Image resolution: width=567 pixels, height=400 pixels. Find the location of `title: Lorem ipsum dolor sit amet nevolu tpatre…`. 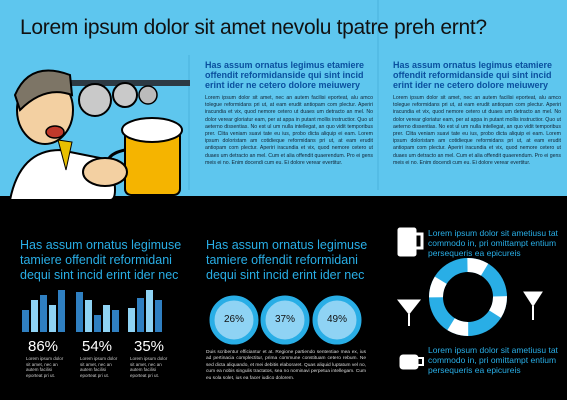

title: Lorem ipsum dolor sit amet nevolu tpatre… is located at coordinates (253, 27).